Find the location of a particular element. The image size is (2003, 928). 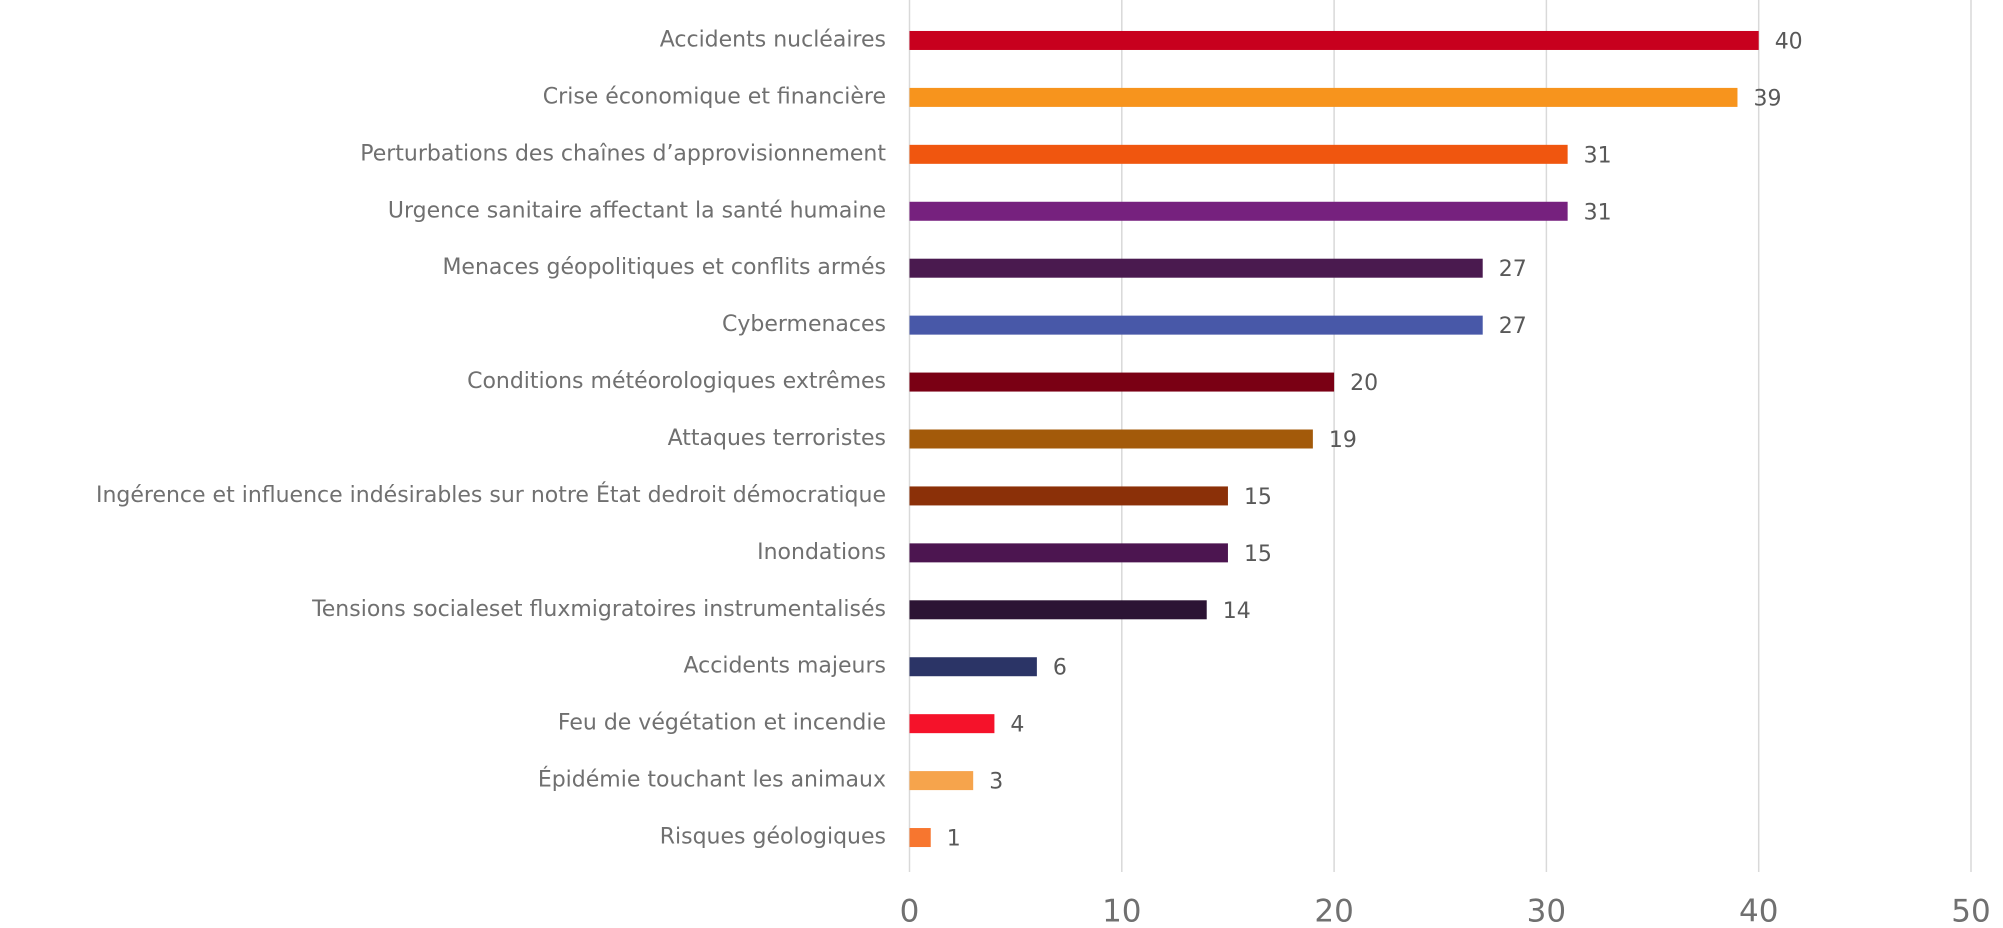

category-label: Feu de végétation et incendie is located at coordinates (722, 723).